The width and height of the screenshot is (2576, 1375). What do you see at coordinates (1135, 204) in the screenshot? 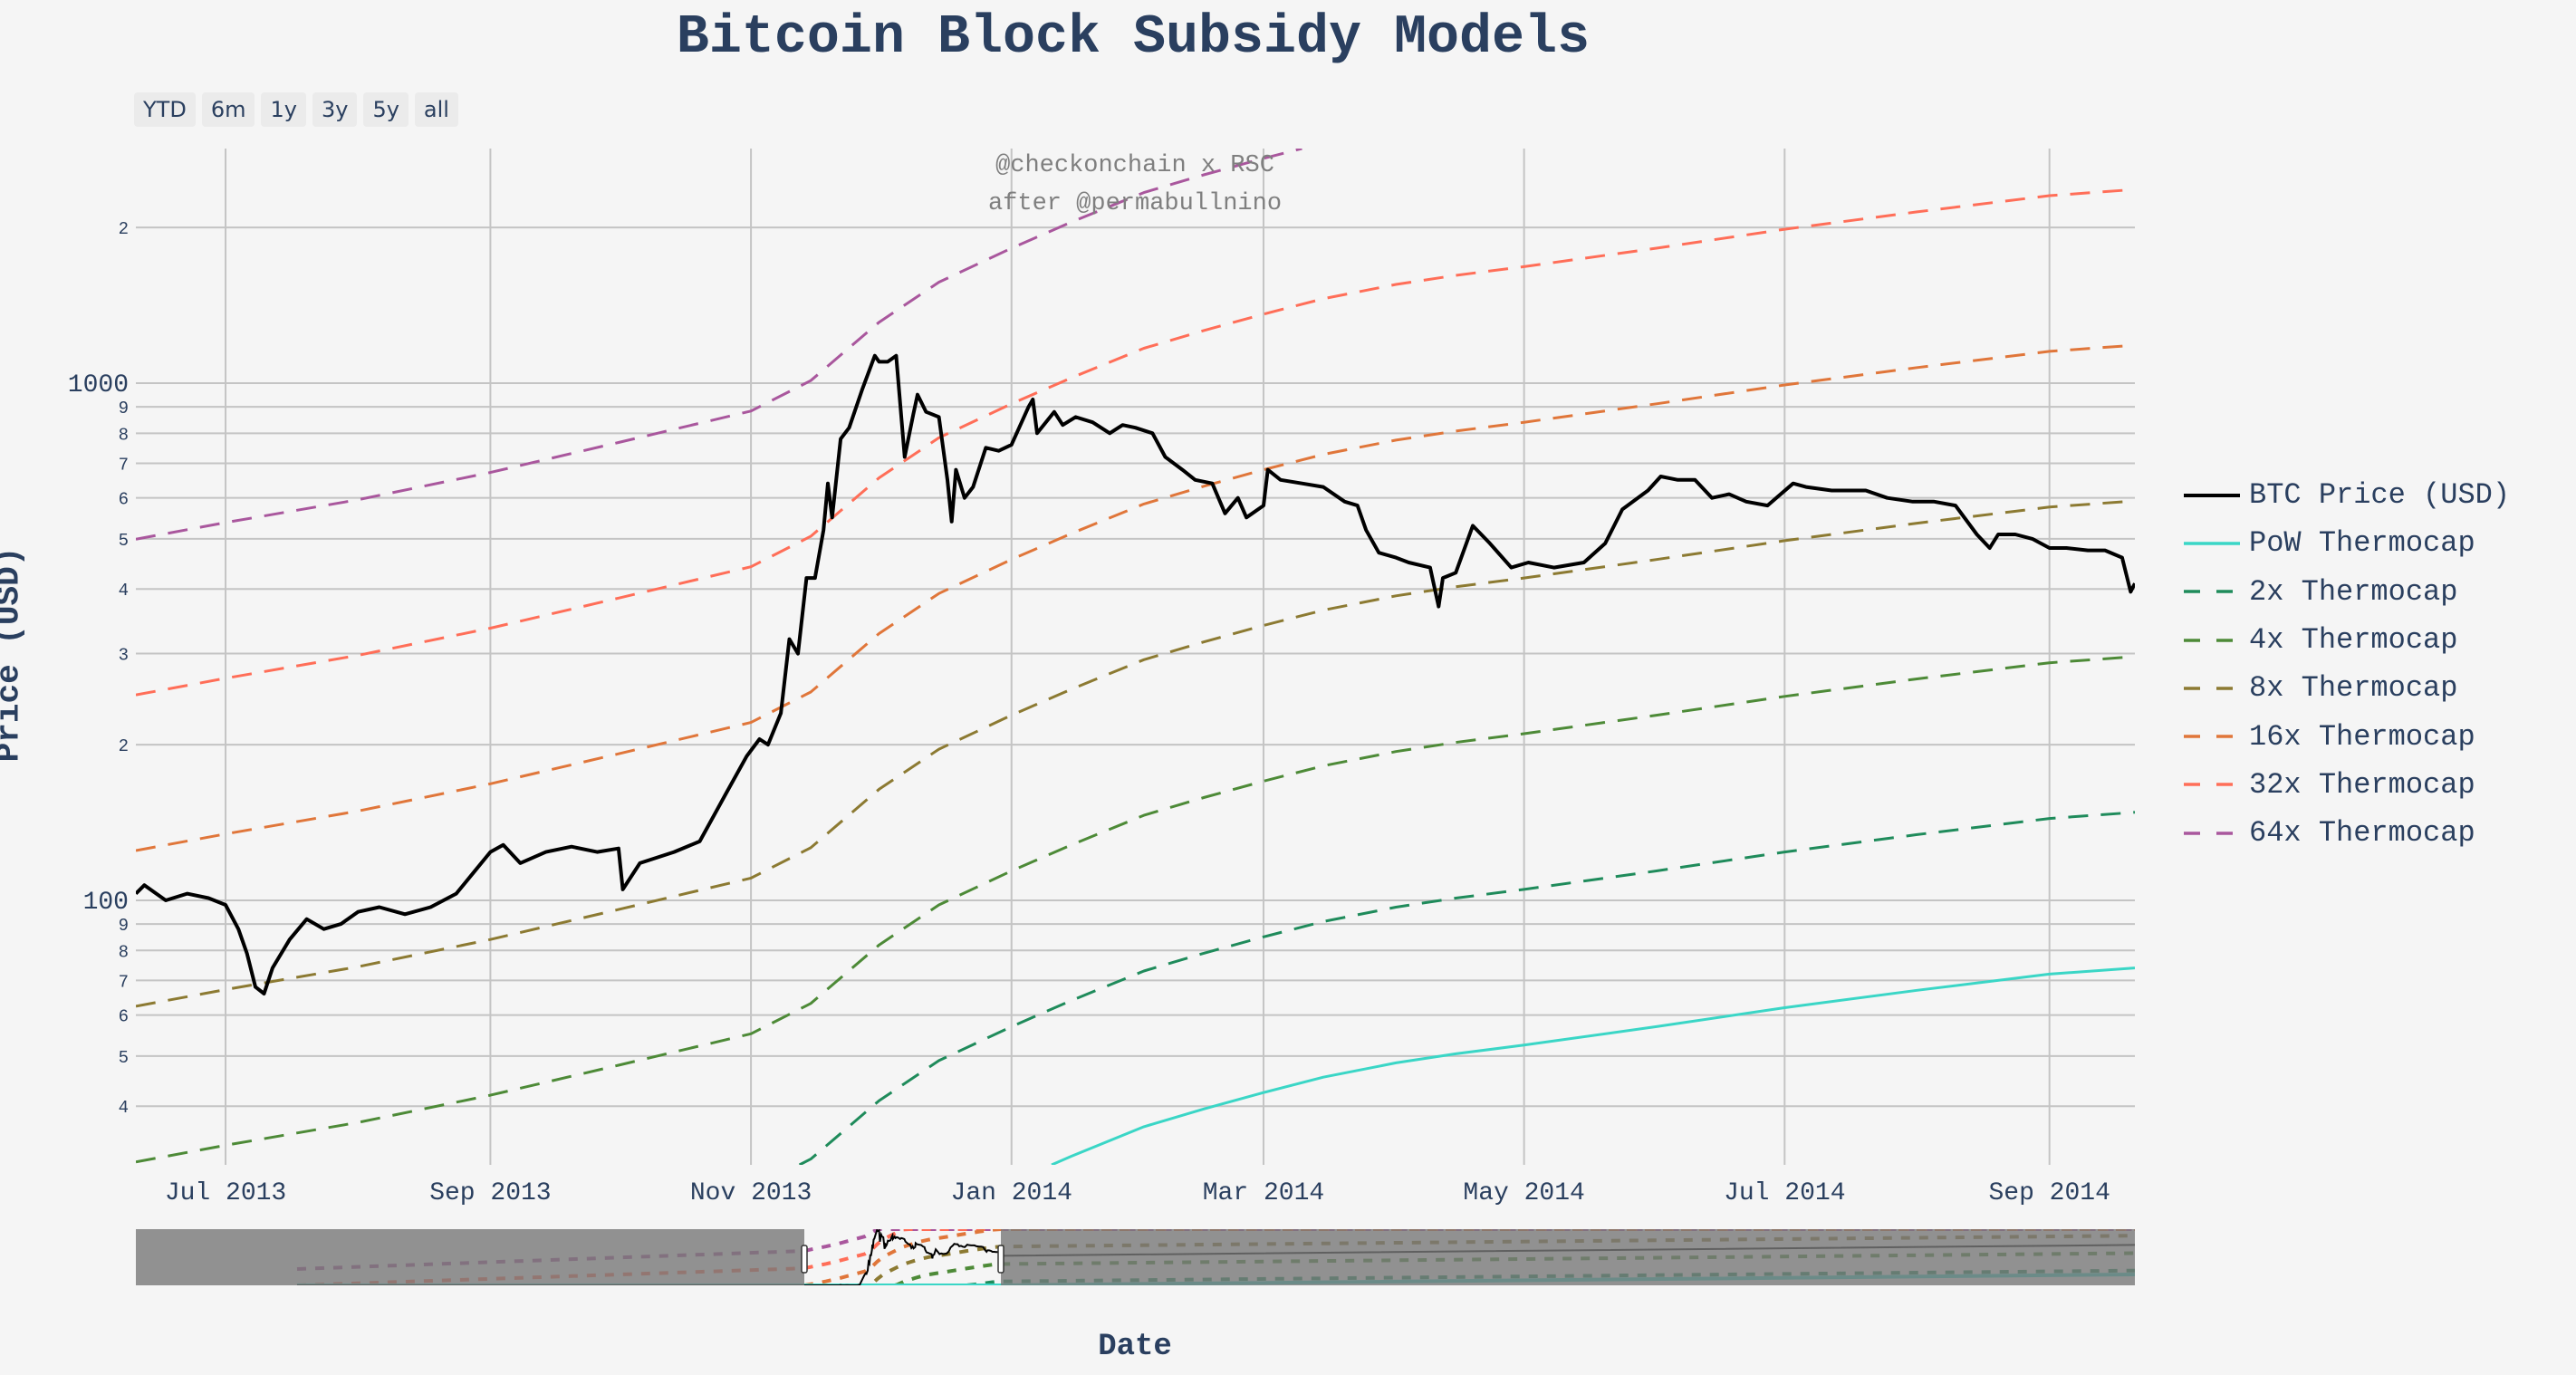
I see `annotation-after: after @permabullnino` at bounding box center [1135, 204].